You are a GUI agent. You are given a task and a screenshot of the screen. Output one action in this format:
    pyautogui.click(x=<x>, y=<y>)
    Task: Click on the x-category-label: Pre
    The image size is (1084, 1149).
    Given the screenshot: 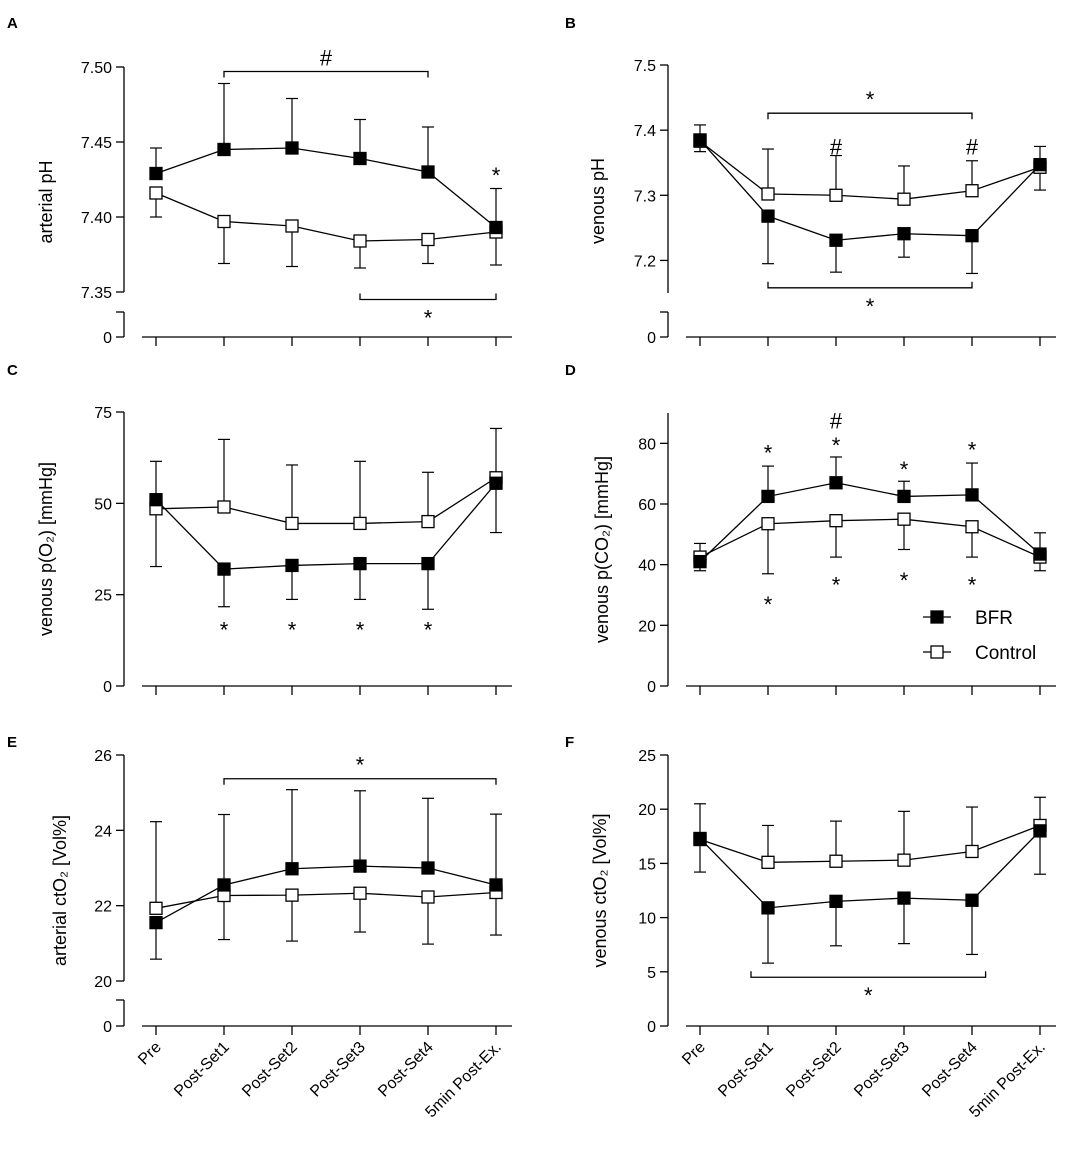 What is the action you would take?
    pyautogui.click(x=150, y=1054)
    